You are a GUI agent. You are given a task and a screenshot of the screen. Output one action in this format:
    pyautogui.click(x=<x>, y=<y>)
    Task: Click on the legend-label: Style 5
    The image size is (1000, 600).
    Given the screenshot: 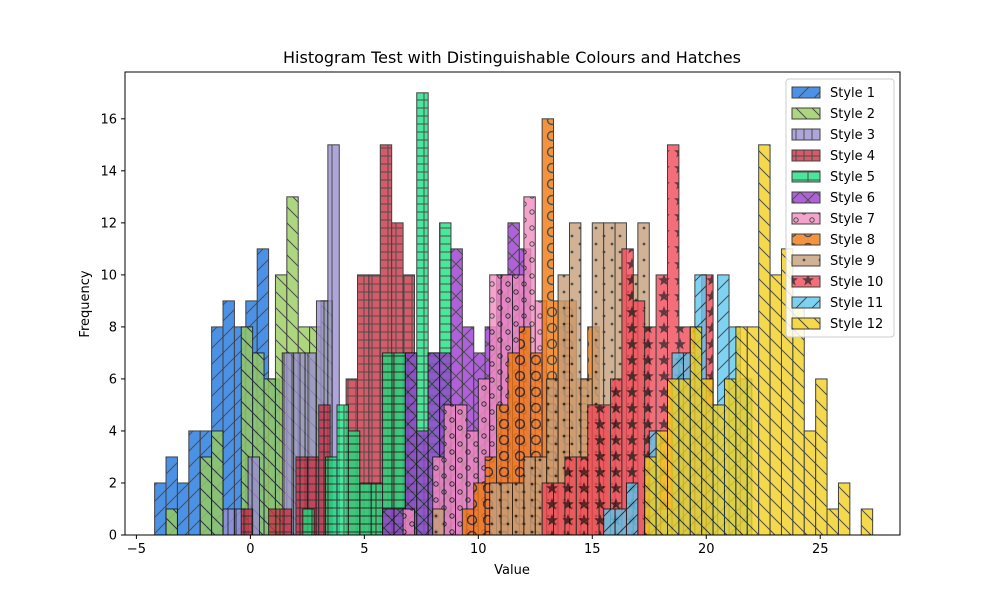 What is the action you would take?
    pyautogui.click(x=852, y=177)
    